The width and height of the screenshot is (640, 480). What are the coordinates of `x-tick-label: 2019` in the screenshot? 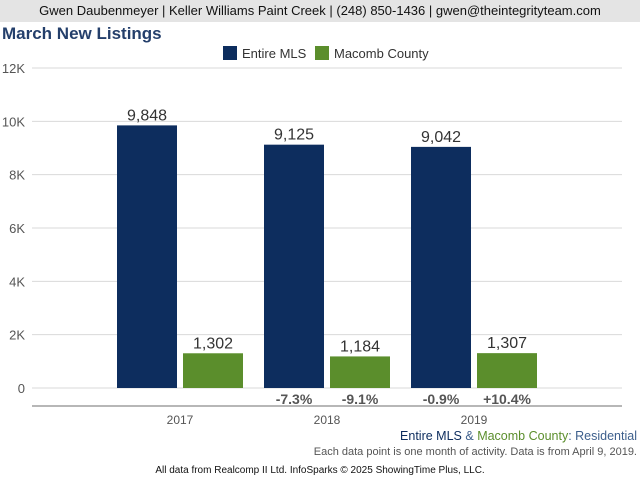 It's located at (474, 420).